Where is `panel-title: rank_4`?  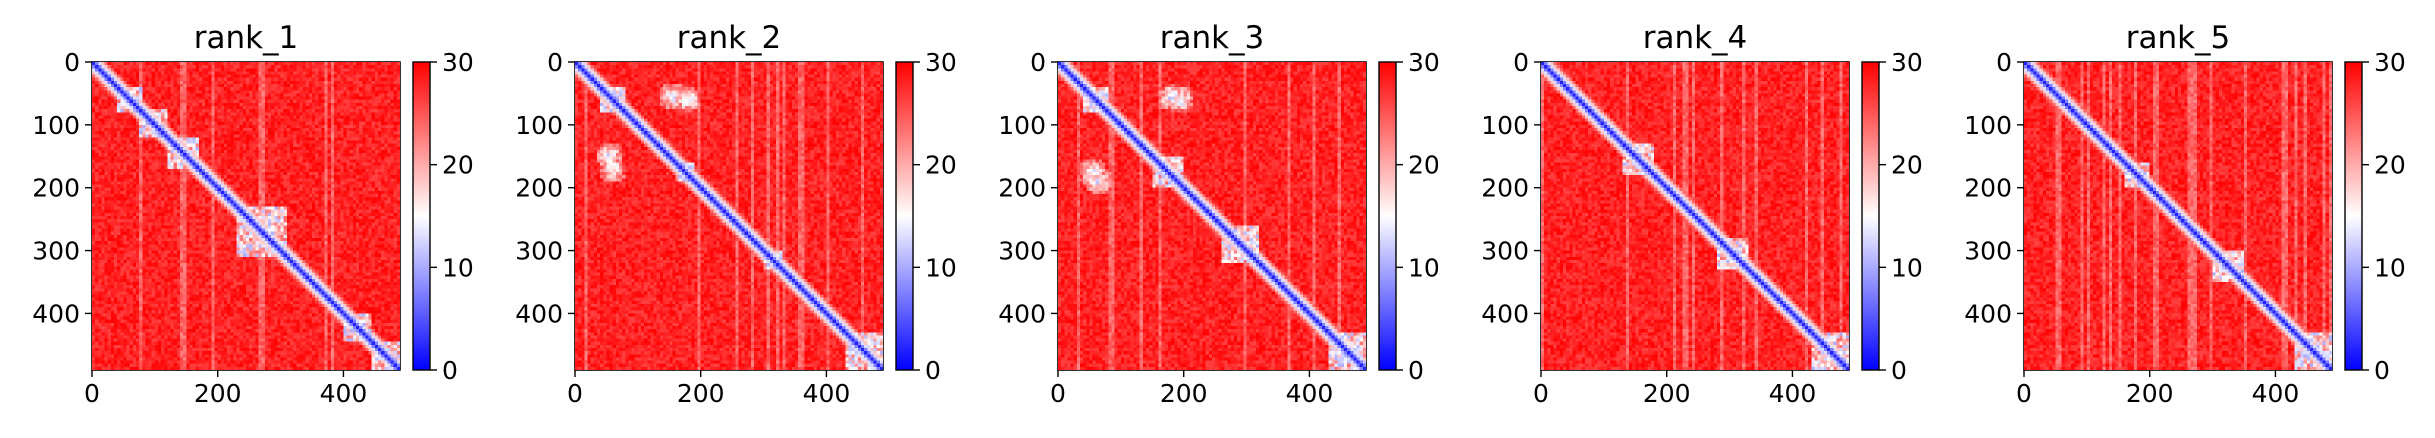 panel-title: rank_4 is located at coordinates (1695, 38).